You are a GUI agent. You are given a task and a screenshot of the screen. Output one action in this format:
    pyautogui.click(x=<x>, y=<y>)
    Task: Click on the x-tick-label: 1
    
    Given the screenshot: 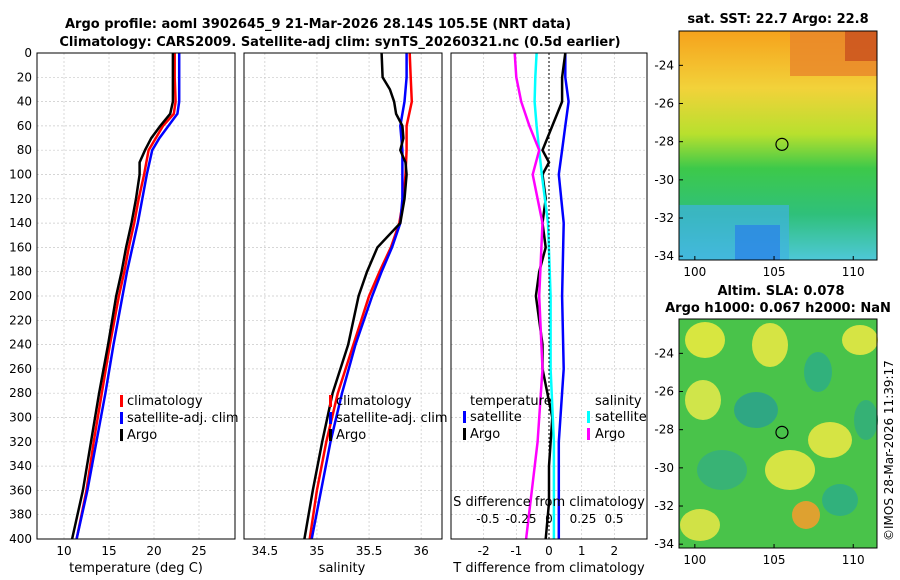 What is the action you would take?
    pyautogui.click(x=582, y=551)
    